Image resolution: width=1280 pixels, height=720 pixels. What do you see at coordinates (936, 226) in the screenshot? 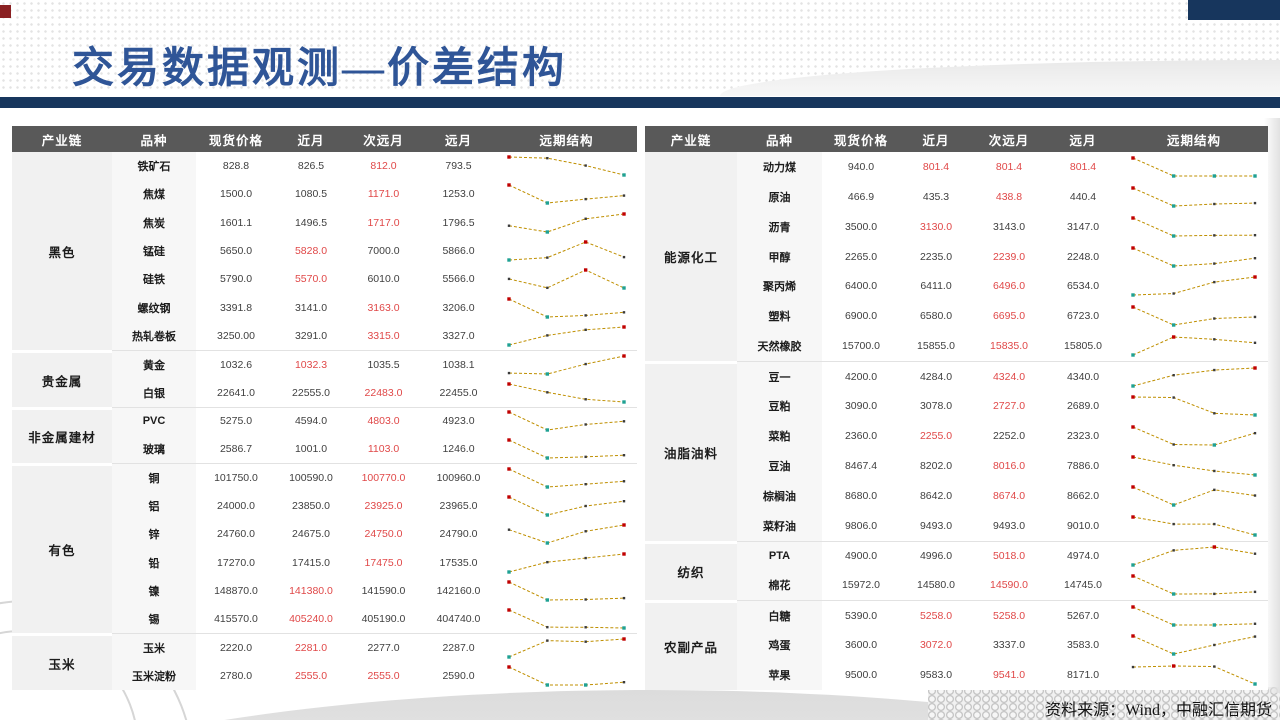
I see `near-month-cell: 3130.0` at bounding box center [936, 226].